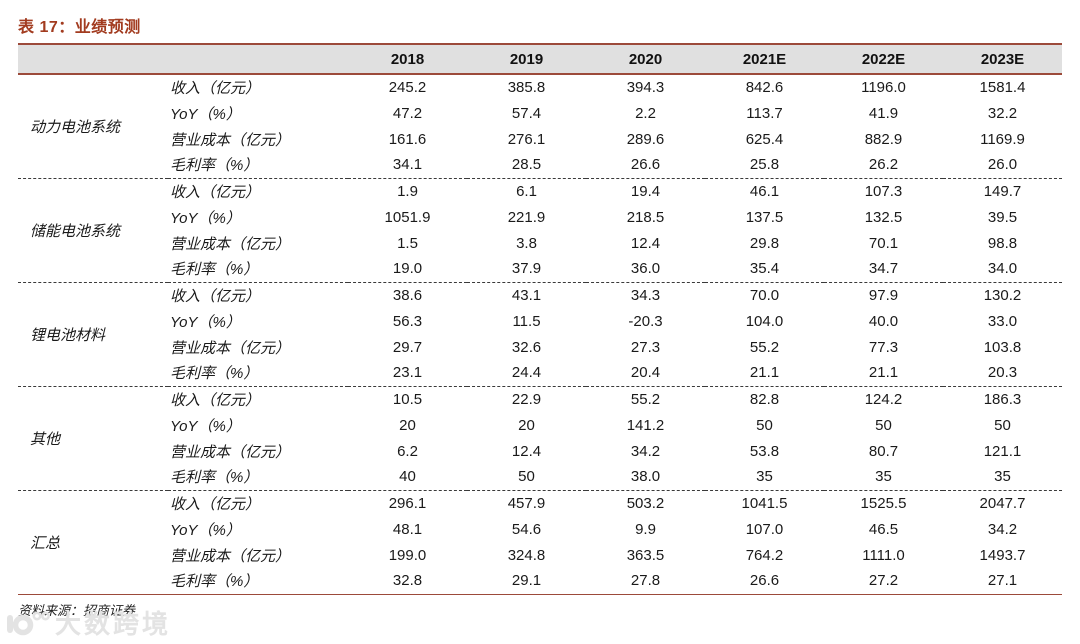 The width and height of the screenshot is (1080, 644). What do you see at coordinates (407, 139) in the screenshot?
I see `value-cell: 161.6` at bounding box center [407, 139].